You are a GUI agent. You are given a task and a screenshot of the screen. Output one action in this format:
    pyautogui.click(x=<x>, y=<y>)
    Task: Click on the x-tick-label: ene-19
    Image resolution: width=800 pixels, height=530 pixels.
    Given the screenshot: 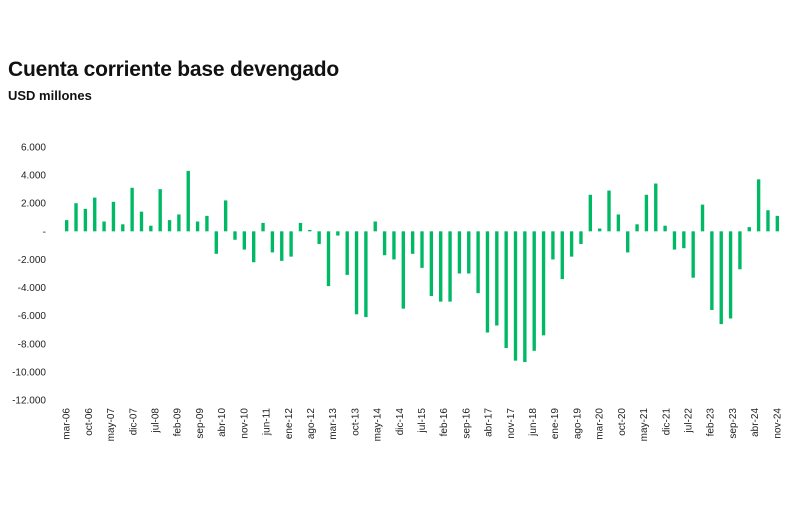 What is the action you would take?
    pyautogui.click(x=555, y=424)
    